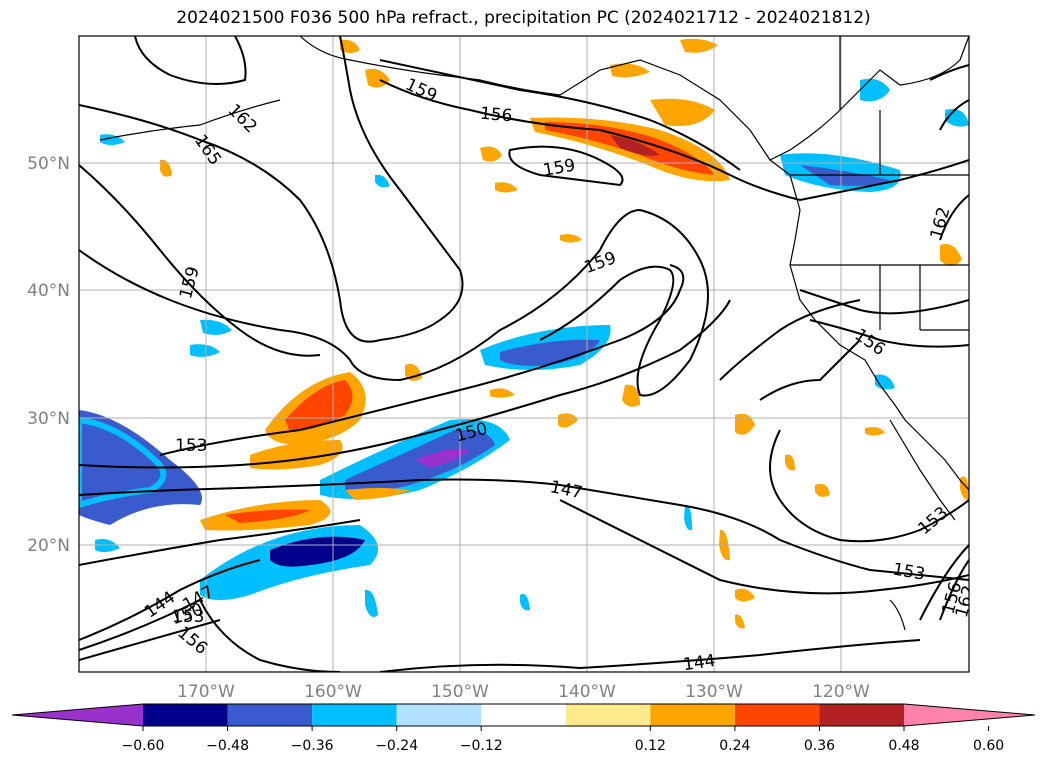 The image size is (1047, 765). I want to click on longitude-labels: 170°W 160°W 150°W 140°W 130°W 120°W, so click(523, 692).